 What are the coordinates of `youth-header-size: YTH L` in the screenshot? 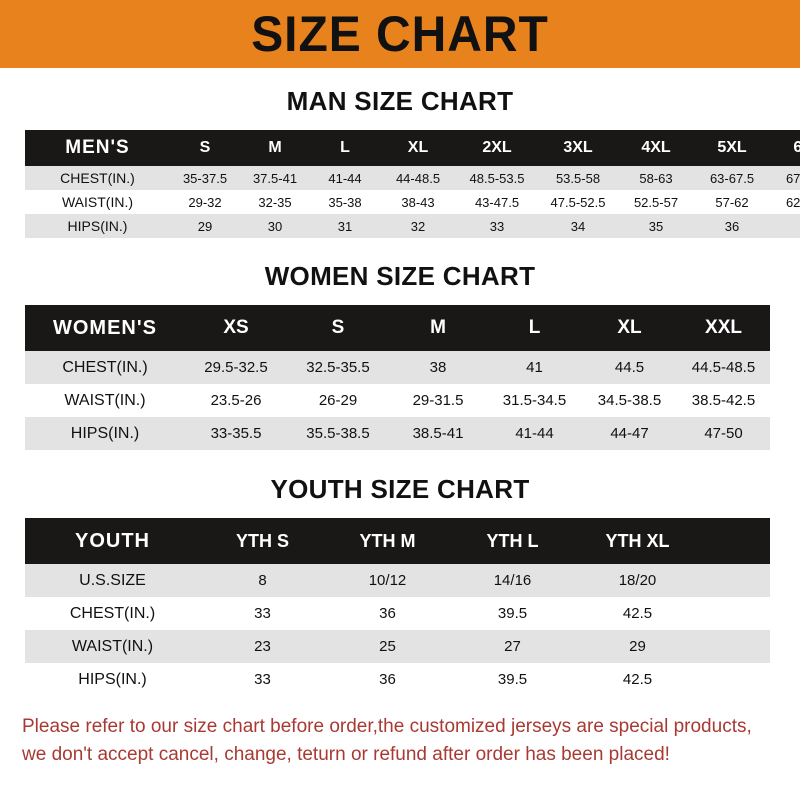 It's located at (512, 541).